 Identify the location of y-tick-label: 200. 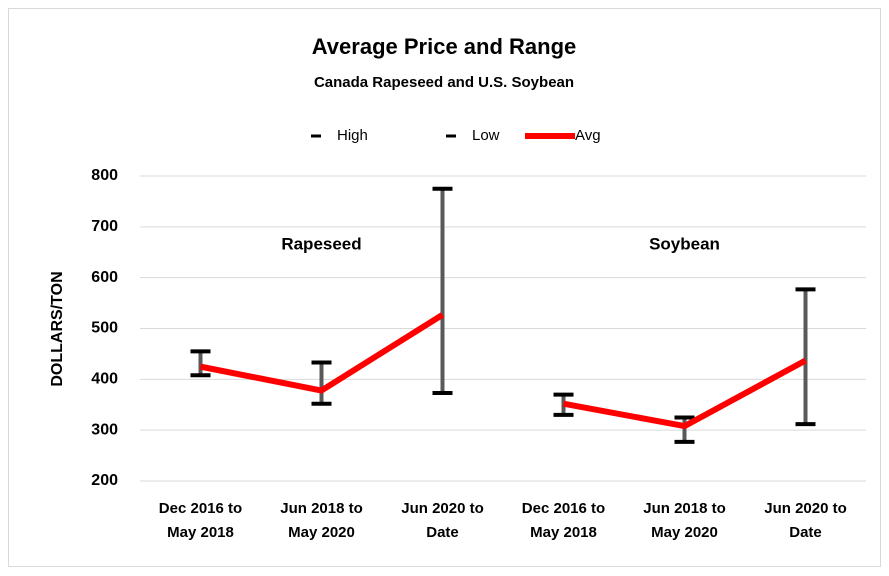
(104, 480).